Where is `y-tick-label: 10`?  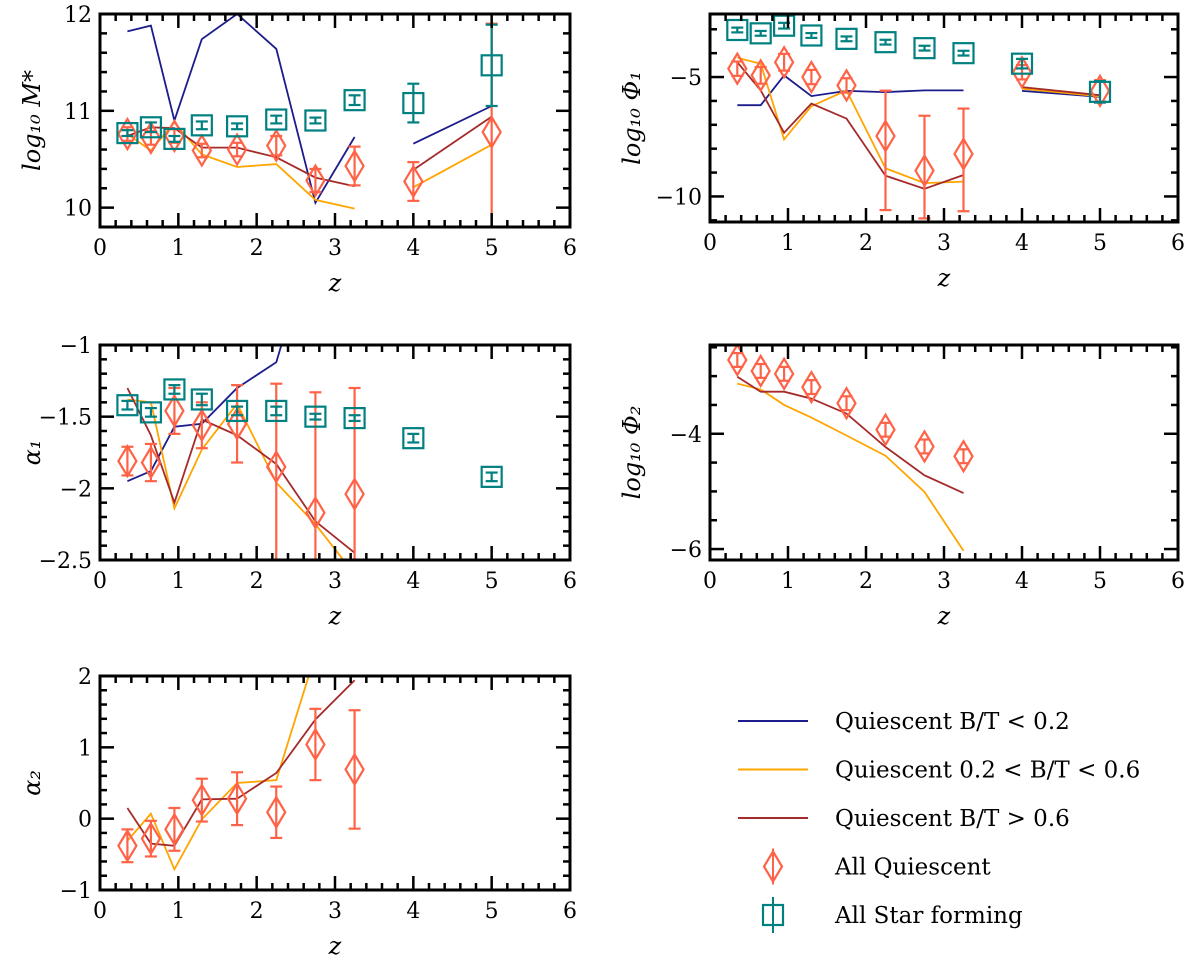 y-tick-label: 10 is located at coordinates (78, 209).